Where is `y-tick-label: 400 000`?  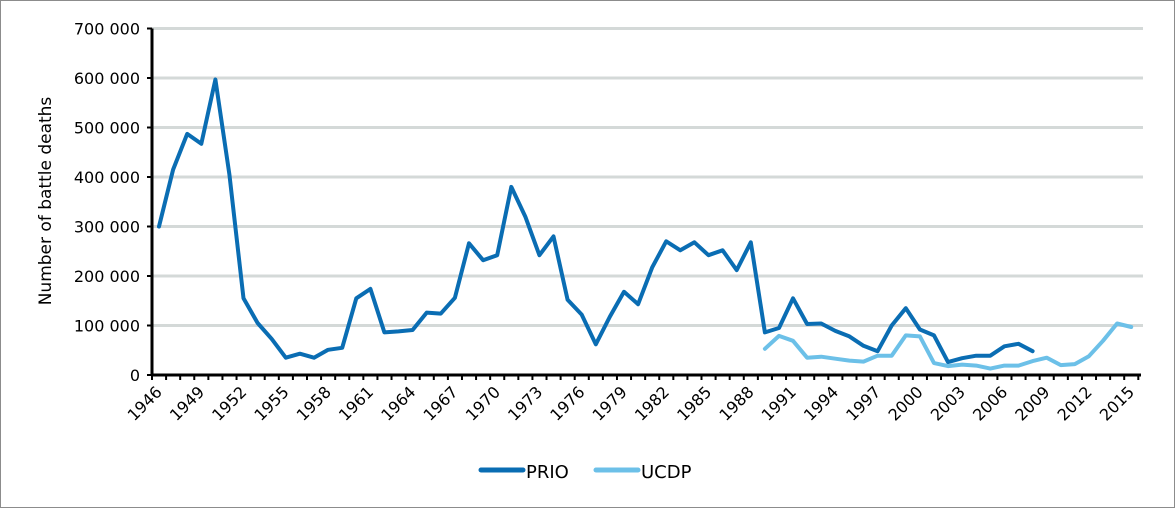 y-tick-label: 400 000 is located at coordinates (107, 177).